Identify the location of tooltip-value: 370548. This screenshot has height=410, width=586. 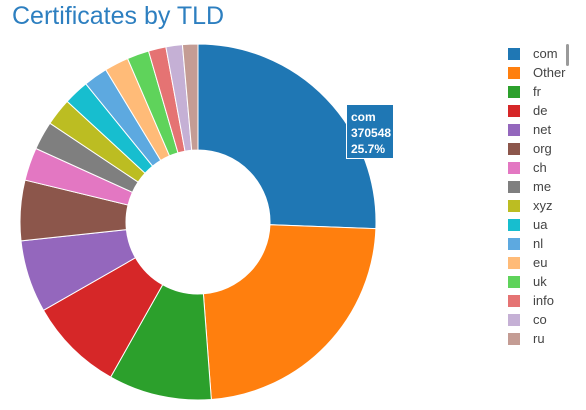
(371, 133).